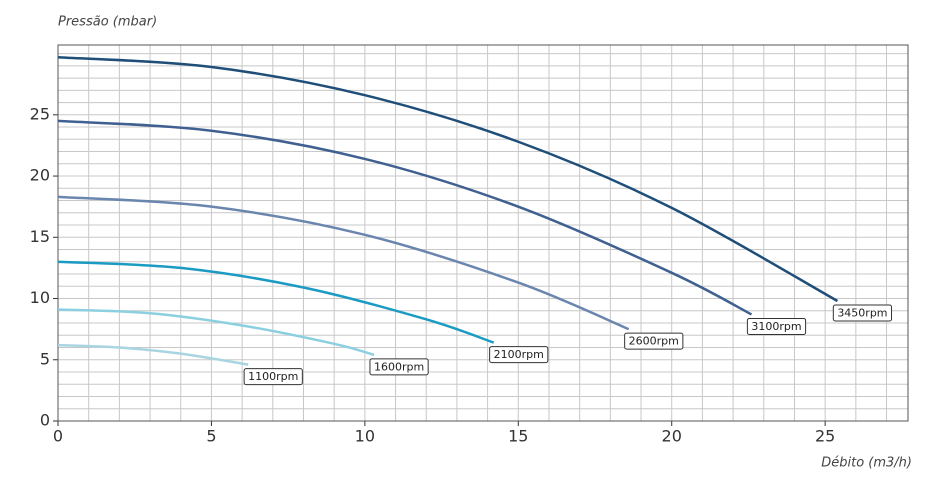 This screenshot has width=950, height=499. Describe the element at coordinates (40, 236) in the screenshot. I see `y-tick-label: 15` at that location.